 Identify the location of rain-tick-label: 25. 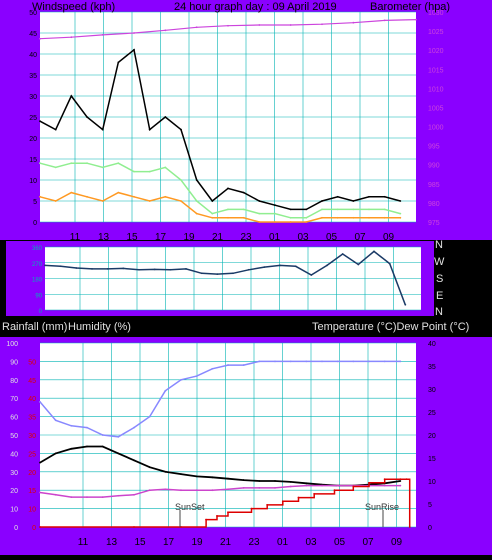
(32, 454).